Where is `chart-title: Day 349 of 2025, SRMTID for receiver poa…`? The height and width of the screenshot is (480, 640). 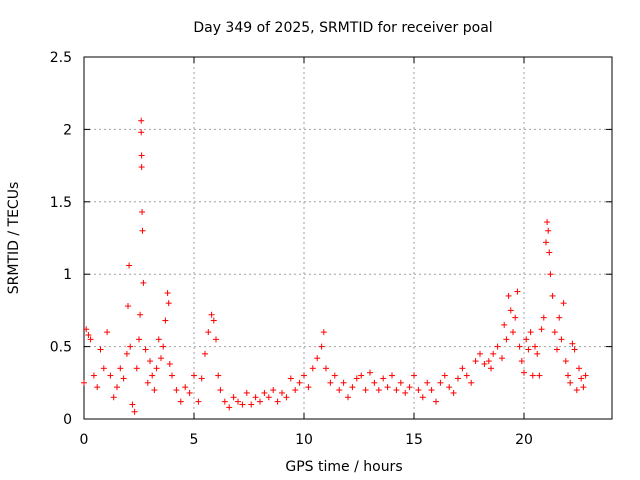 chart-title: Day 349 of 2025, SRMTID for receiver poa… is located at coordinates (342, 28).